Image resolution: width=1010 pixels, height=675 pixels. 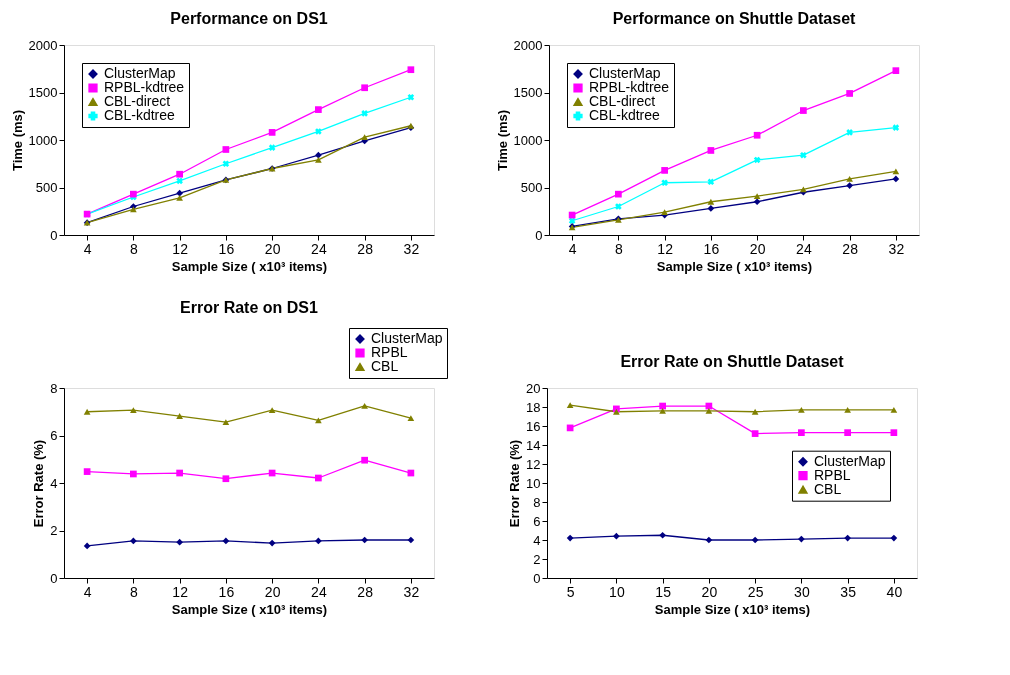 What do you see at coordinates (848, 591) in the screenshot?
I see `x-tick-label: 35` at bounding box center [848, 591].